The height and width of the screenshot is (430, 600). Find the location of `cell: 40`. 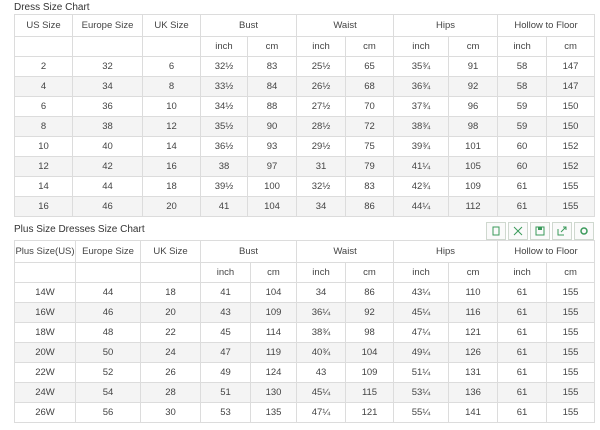

cell: 40 is located at coordinates (107, 146).